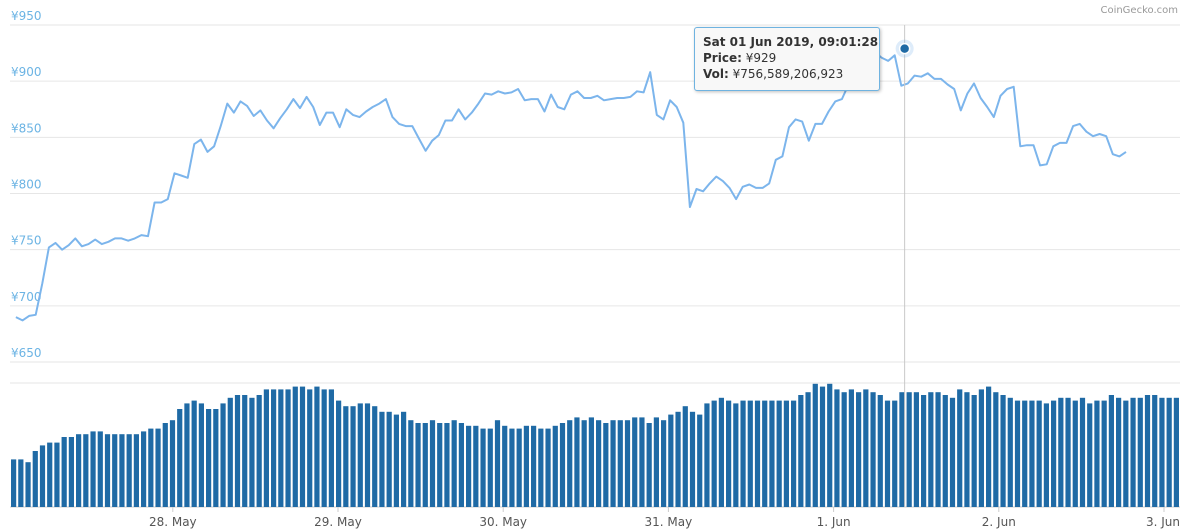  What do you see at coordinates (999, 522) in the screenshot?
I see `x-tick-label: 2. Jun` at bounding box center [999, 522].